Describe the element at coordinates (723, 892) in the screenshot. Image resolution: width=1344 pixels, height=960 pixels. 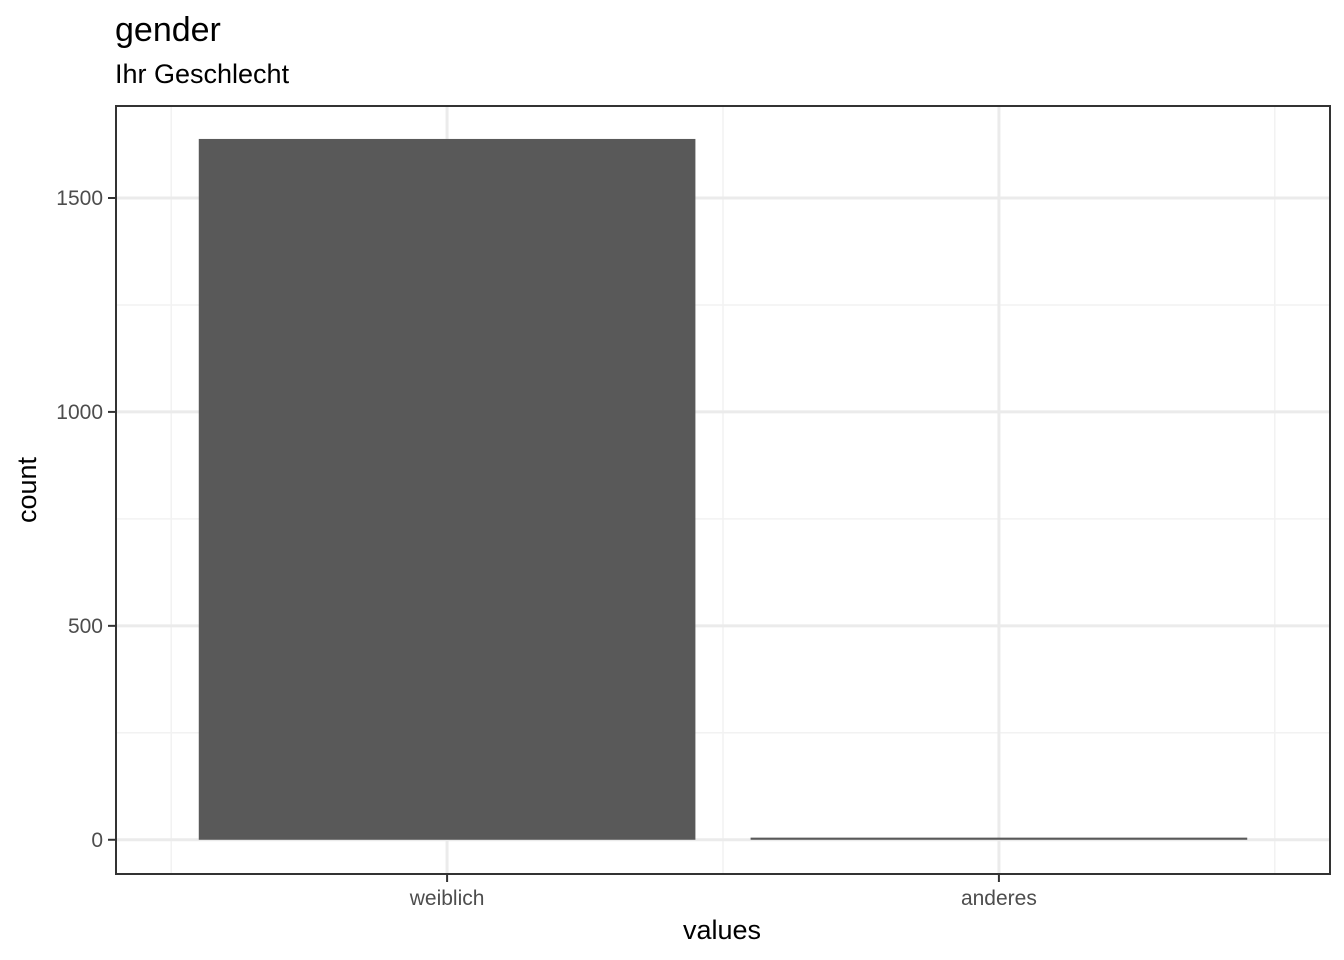
I see `x-axis: weiblich anderes` at that location.